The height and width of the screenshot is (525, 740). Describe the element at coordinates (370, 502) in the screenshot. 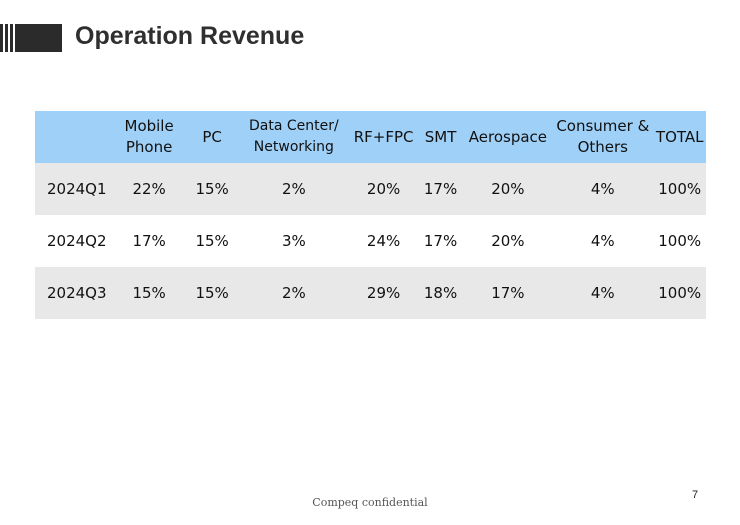

I see `footer-confidential-label: Compeq confidential` at that location.